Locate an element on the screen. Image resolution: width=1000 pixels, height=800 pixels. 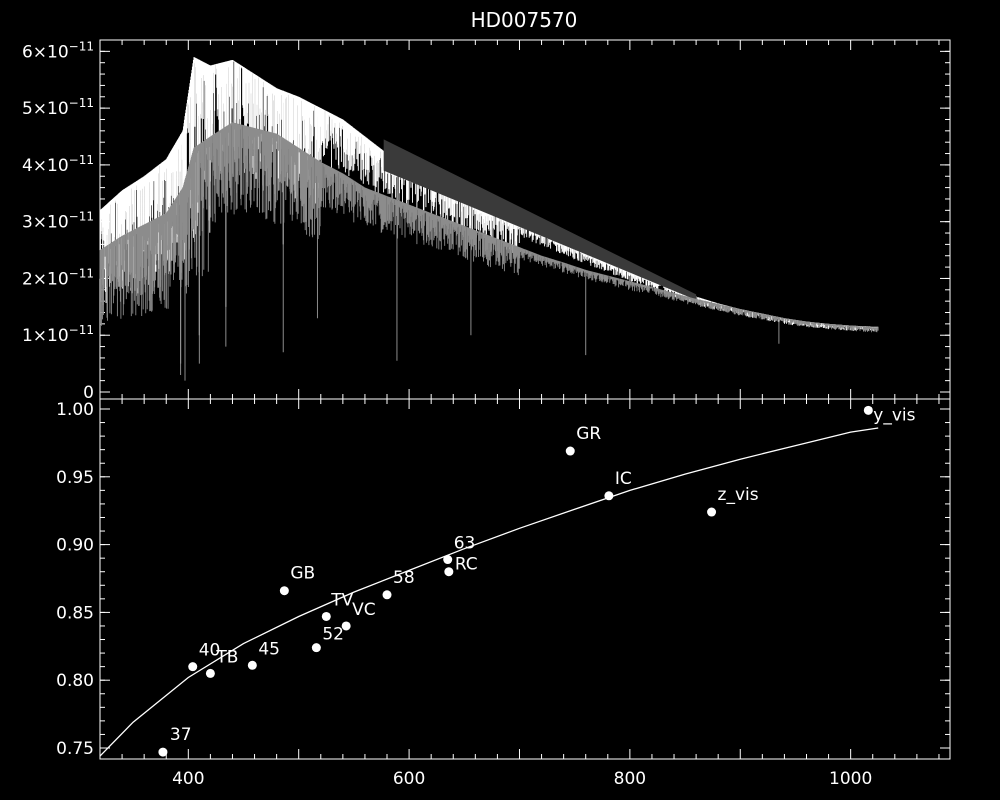
spectrum-ytick-label: 3×10⁻¹¹ is located at coordinates (58, 221).